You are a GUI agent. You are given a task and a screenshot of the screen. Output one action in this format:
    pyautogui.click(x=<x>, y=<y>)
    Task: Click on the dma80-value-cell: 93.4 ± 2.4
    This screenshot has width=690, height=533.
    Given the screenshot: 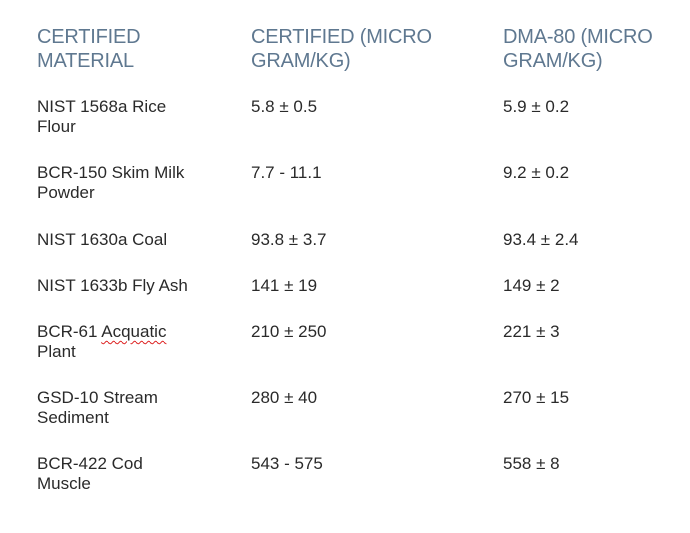 What is the action you would take?
    pyautogui.click(x=541, y=239)
    